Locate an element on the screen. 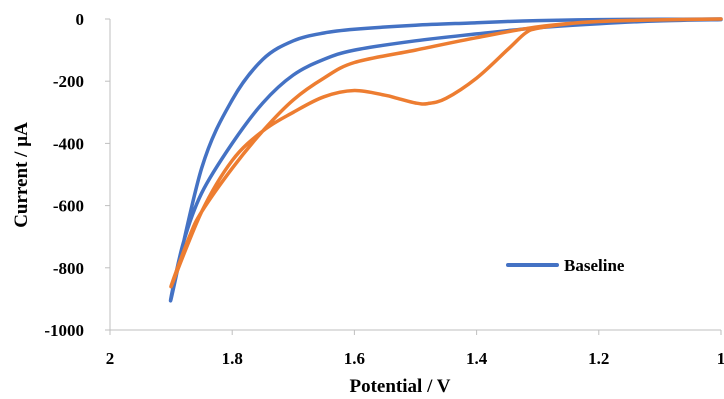 The image size is (724, 399). legend: Baseline is located at coordinates (565, 265).